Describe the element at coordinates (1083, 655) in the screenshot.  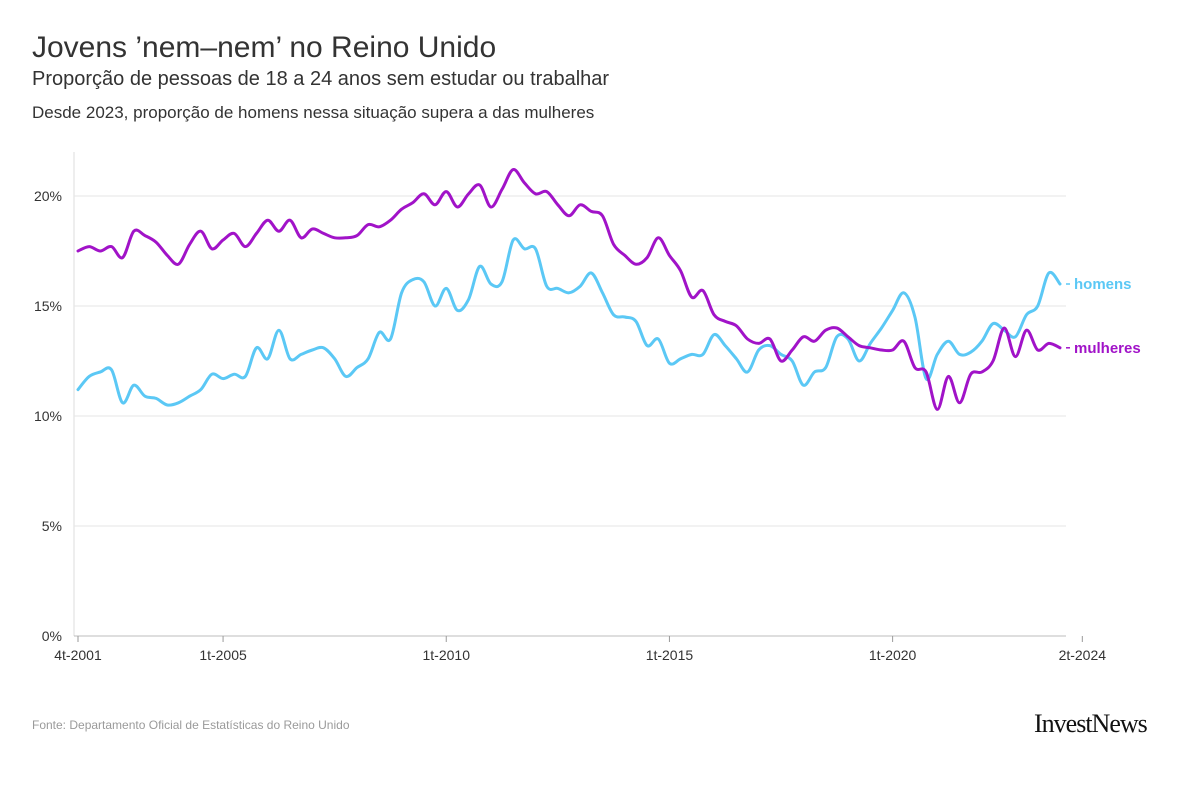
I see `x-tick-label: 2t-2024` at that location.